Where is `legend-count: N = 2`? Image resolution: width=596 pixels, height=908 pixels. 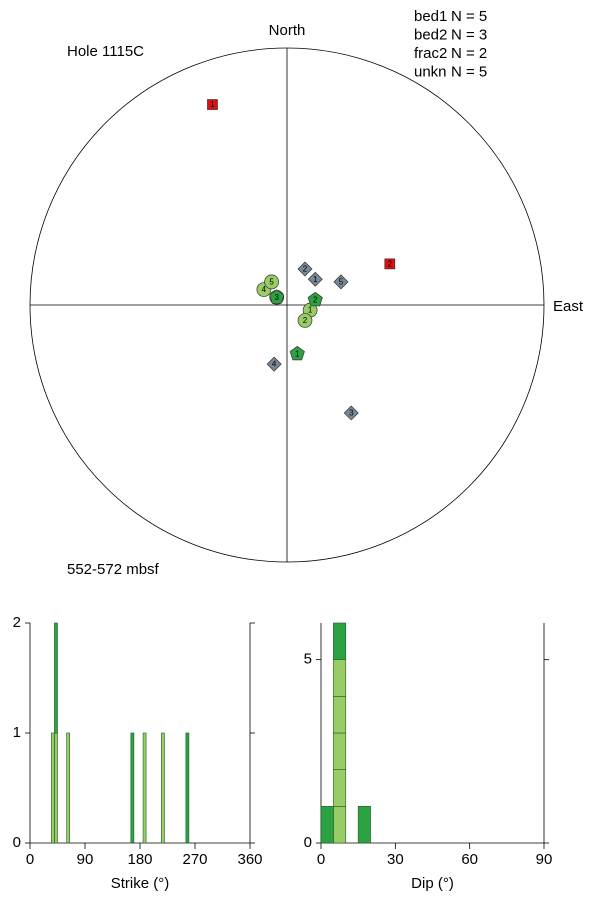 legend-count: N = 2 is located at coordinates (469, 53).